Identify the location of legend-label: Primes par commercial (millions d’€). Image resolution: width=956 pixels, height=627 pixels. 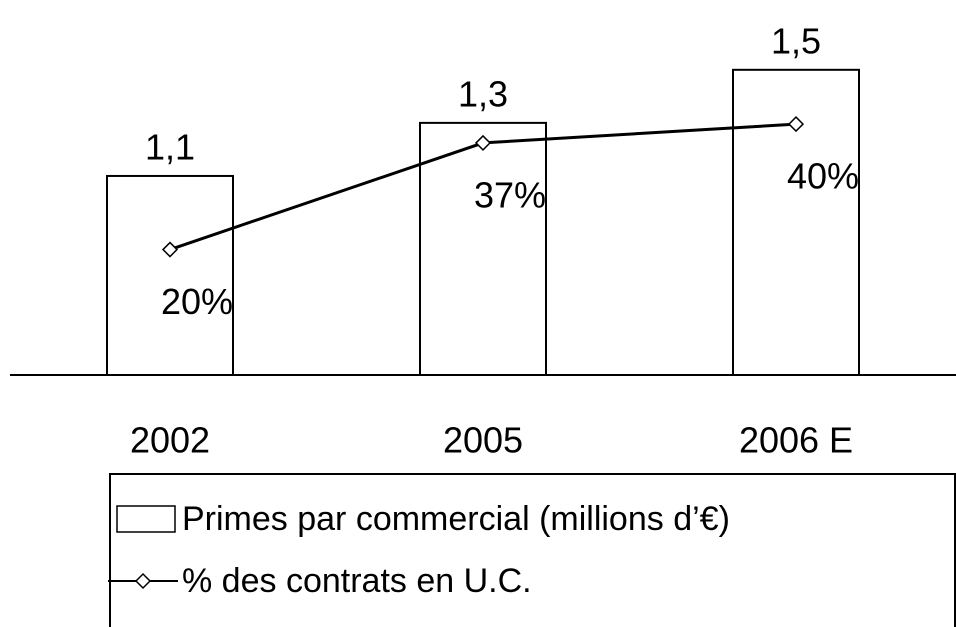
(456, 519).